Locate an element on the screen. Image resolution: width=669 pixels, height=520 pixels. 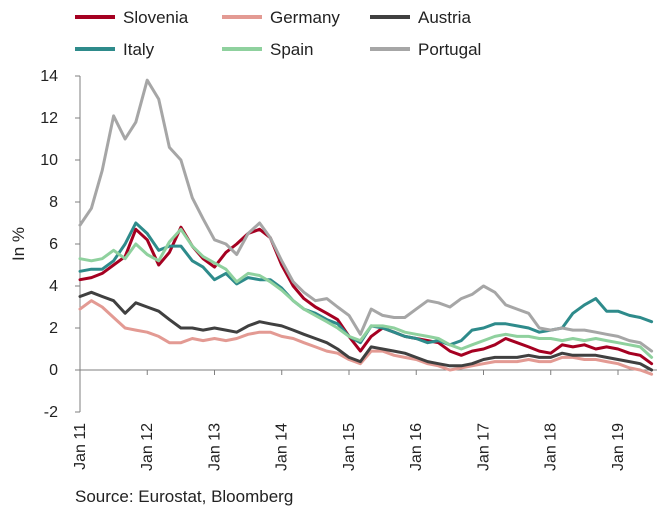
legend-label-slovenia: Slovenia is located at coordinates (156, 17).